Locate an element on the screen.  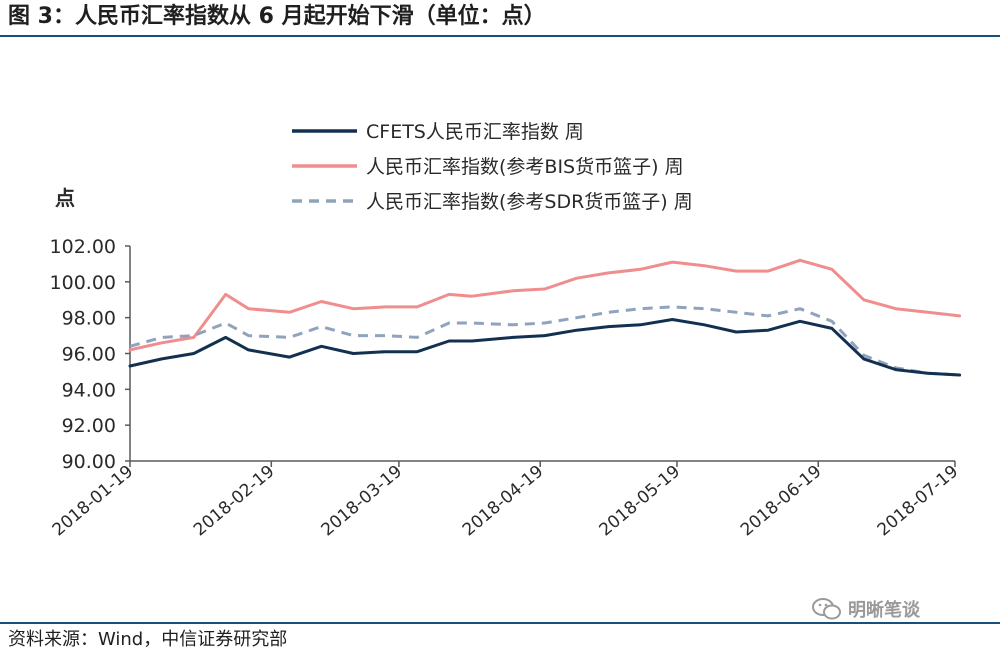
y-tick-label: 94.00 is located at coordinates (89, 390).